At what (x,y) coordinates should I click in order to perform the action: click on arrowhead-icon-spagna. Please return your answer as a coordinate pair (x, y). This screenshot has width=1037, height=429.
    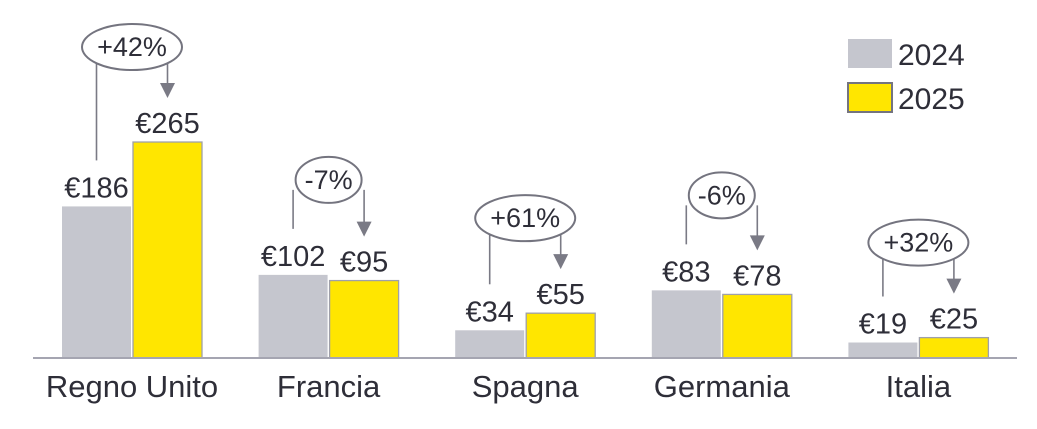
    Looking at the image, I should click on (561, 262).